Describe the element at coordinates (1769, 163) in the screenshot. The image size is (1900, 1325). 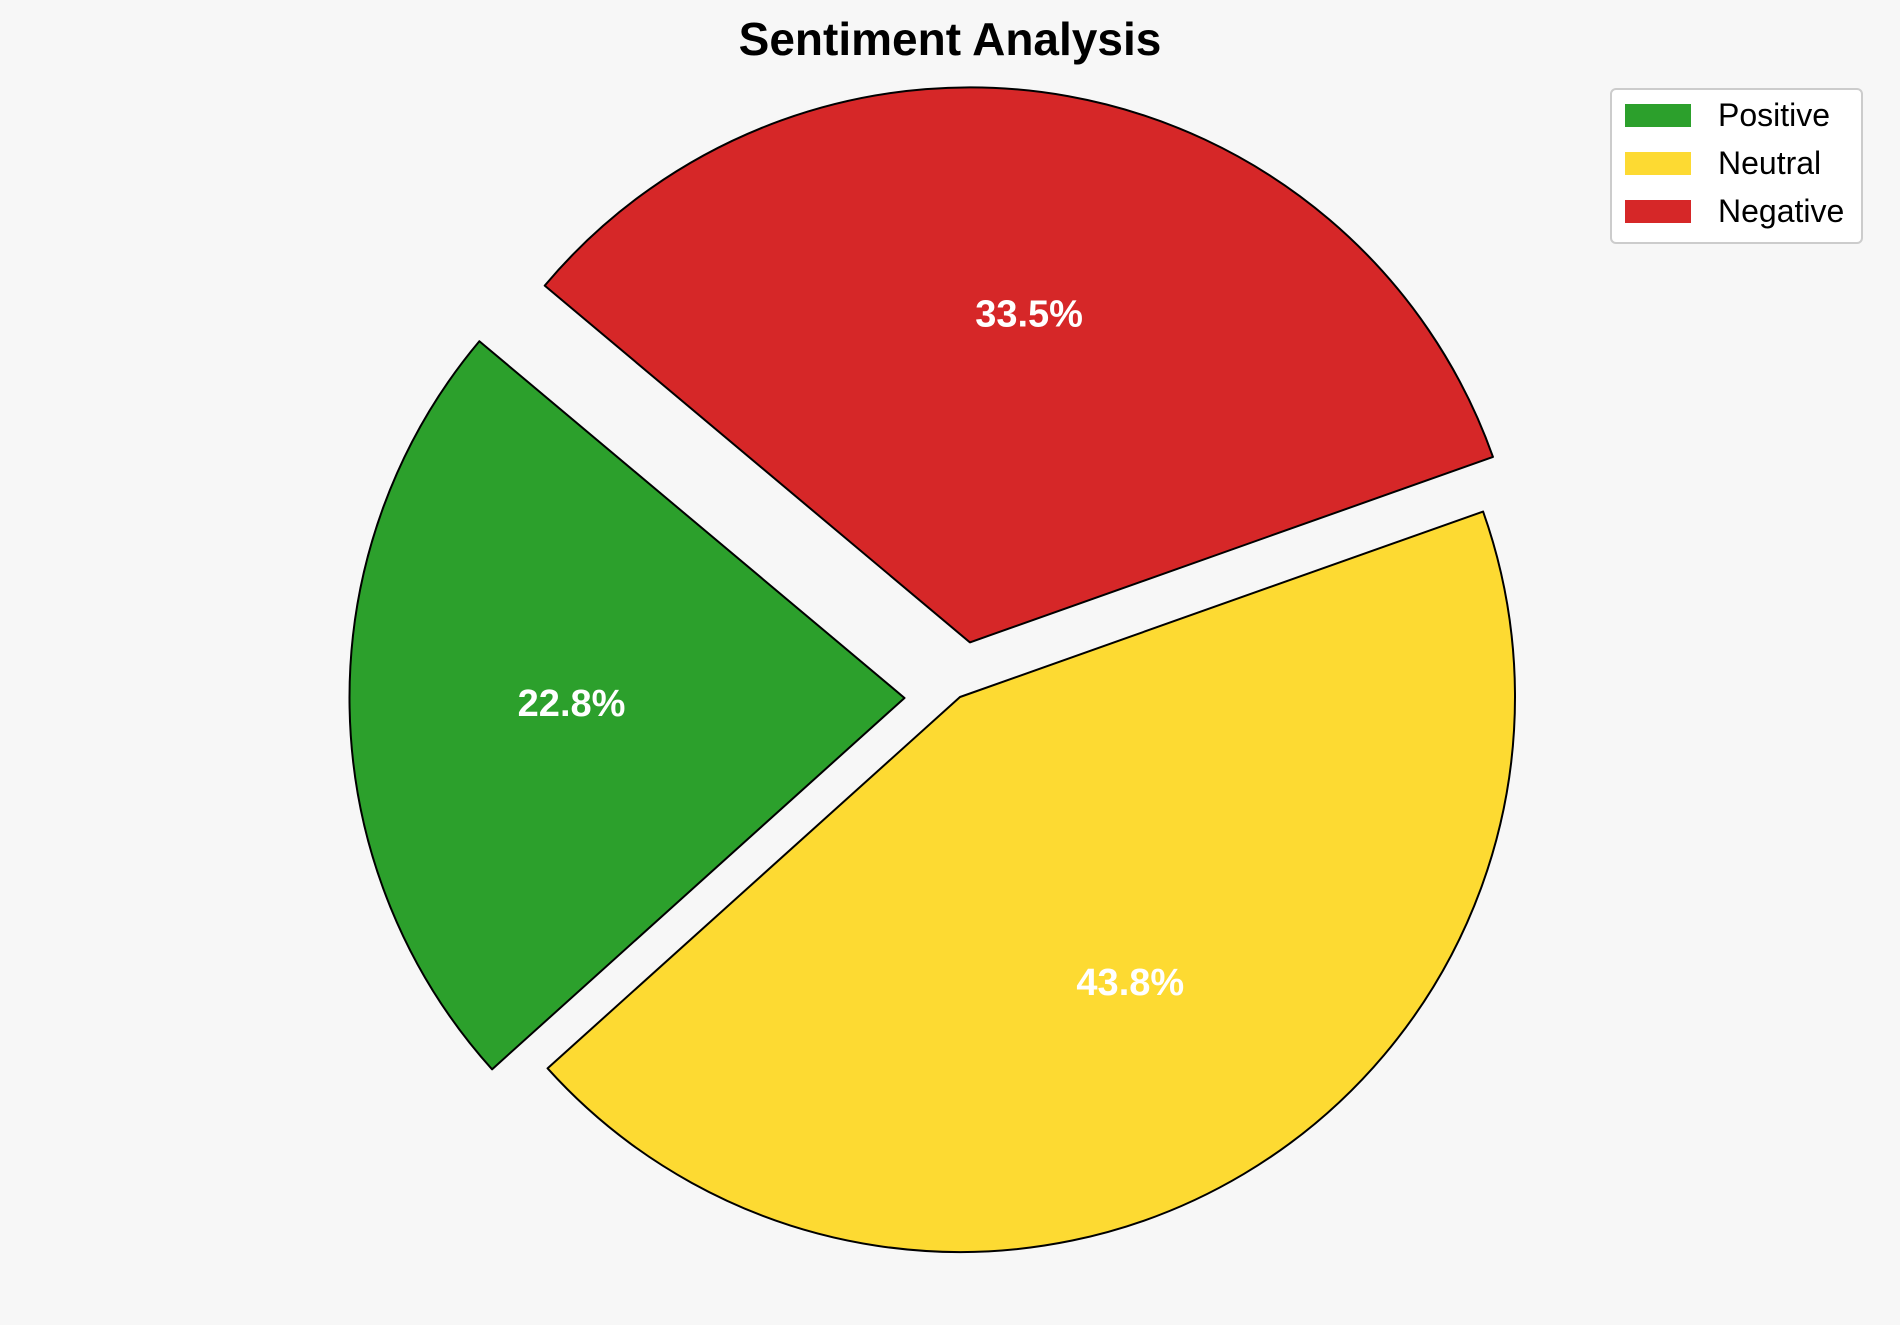
I see `legend-label-neutral: Neutral` at that location.